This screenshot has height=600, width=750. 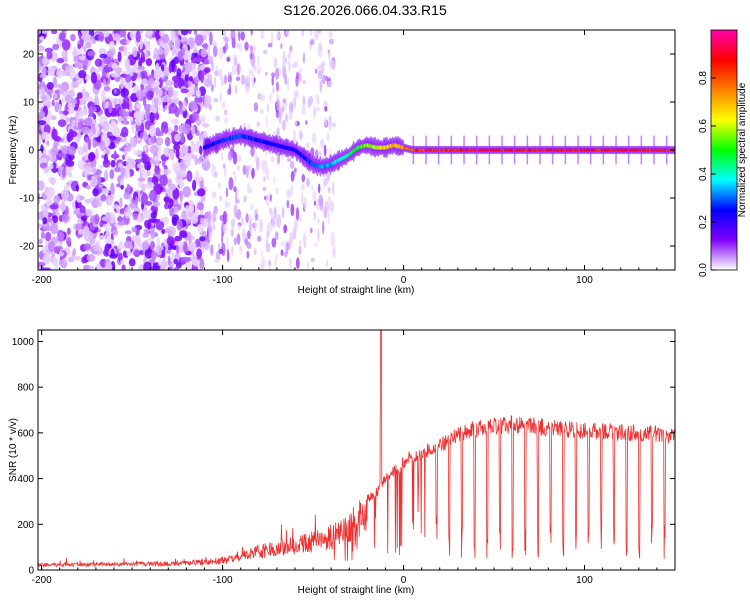 I want to click on colorbar-tick-label: 0.8, so click(x=703, y=78).